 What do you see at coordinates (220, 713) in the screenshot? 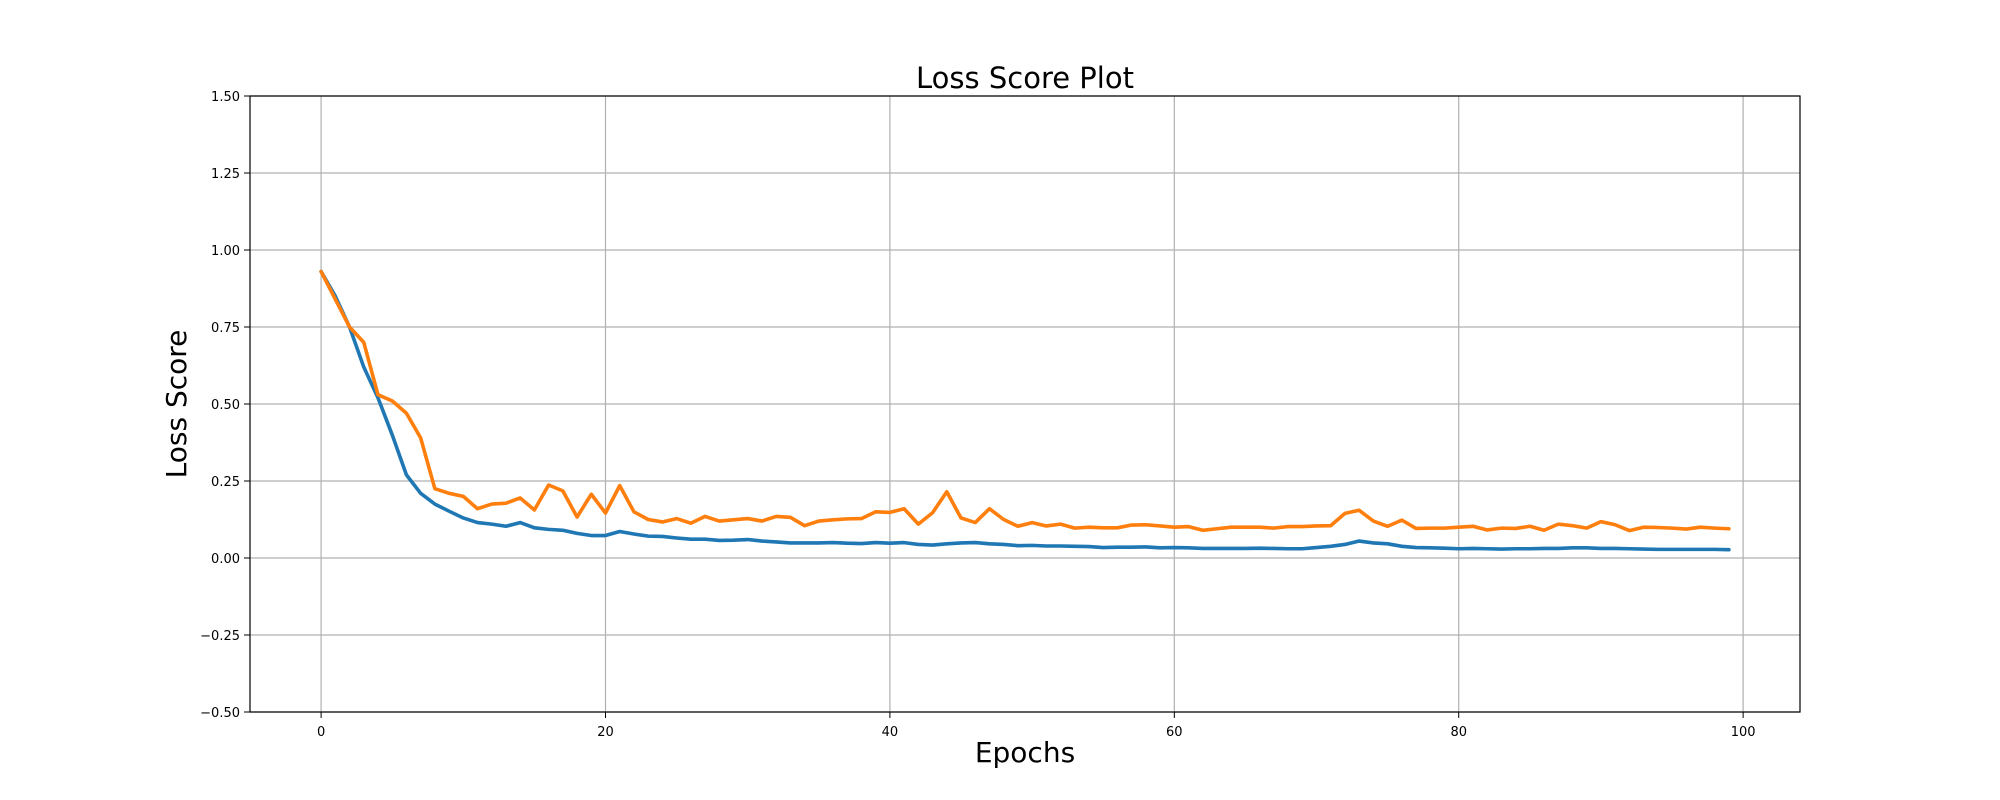
I see `y-tick-label: −0.50` at bounding box center [220, 713].